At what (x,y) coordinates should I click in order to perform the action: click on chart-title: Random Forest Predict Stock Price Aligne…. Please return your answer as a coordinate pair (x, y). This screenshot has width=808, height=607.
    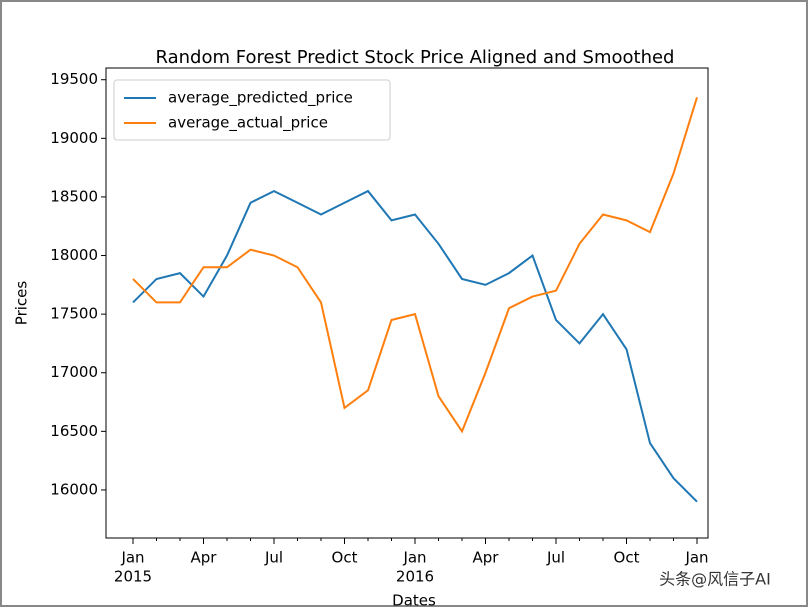
    Looking at the image, I should click on (414, 57).